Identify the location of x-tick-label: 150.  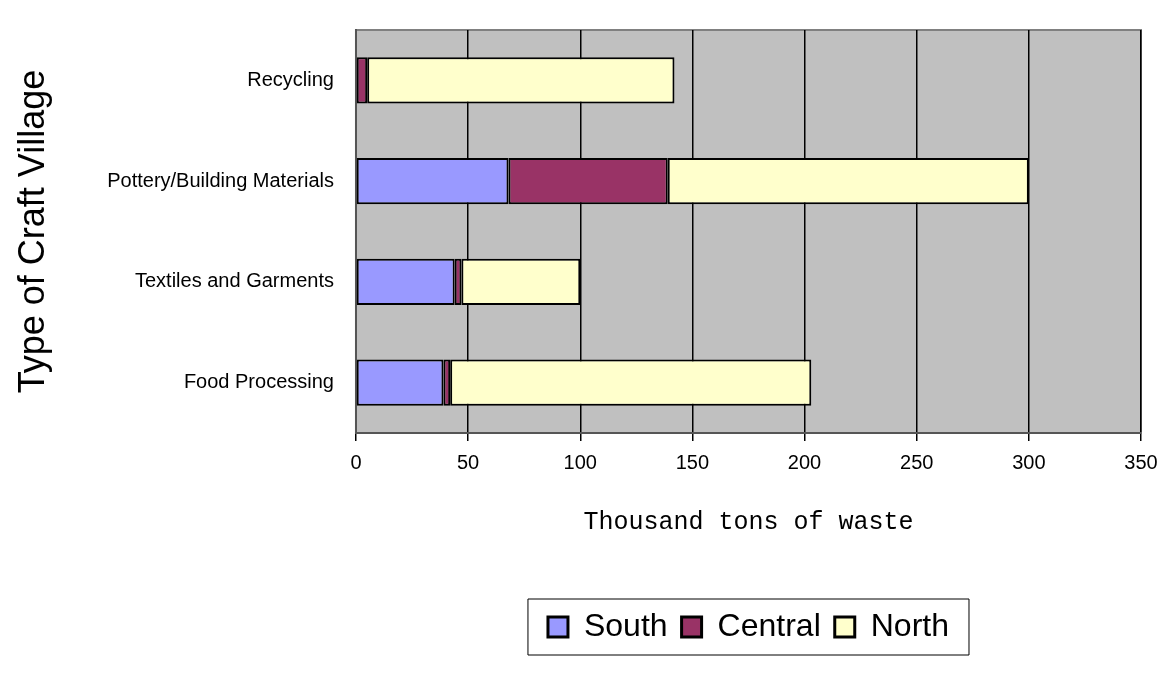
(692, 461).